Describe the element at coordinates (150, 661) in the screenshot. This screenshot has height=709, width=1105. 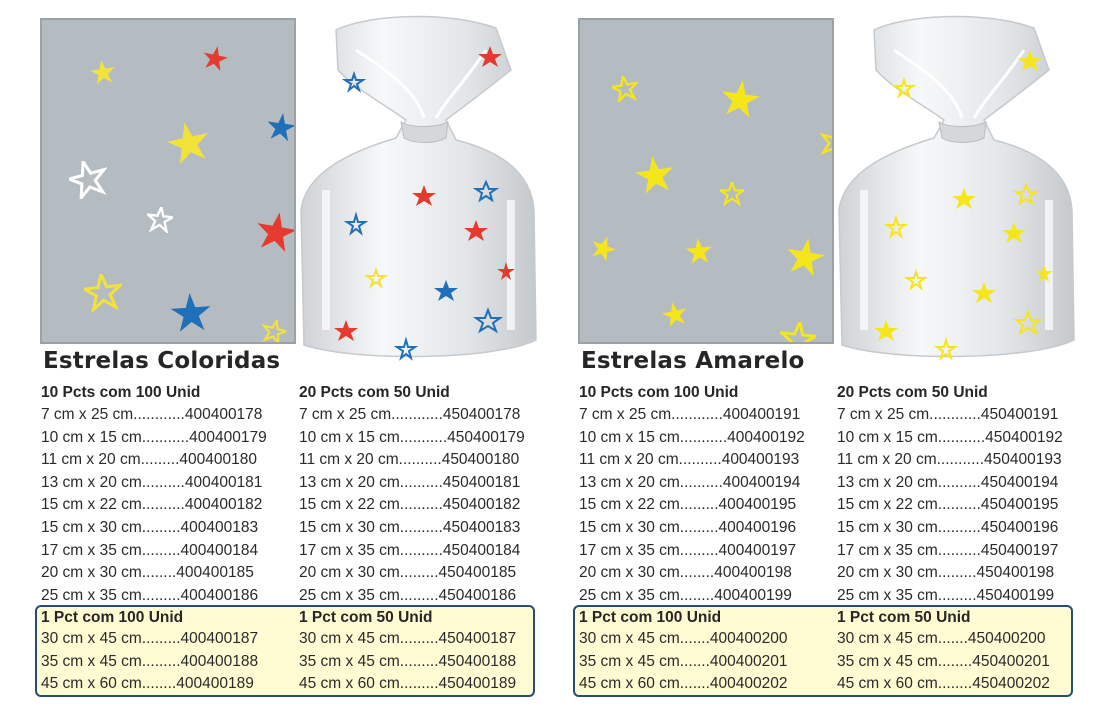
I see `list-item: 35 cm x 45 cm.........400400188` at that location.